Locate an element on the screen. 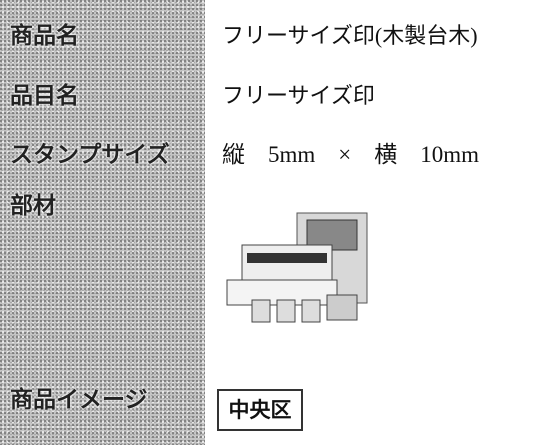  row-value: フリーサイズ印 is located at coordinates (298, 95).